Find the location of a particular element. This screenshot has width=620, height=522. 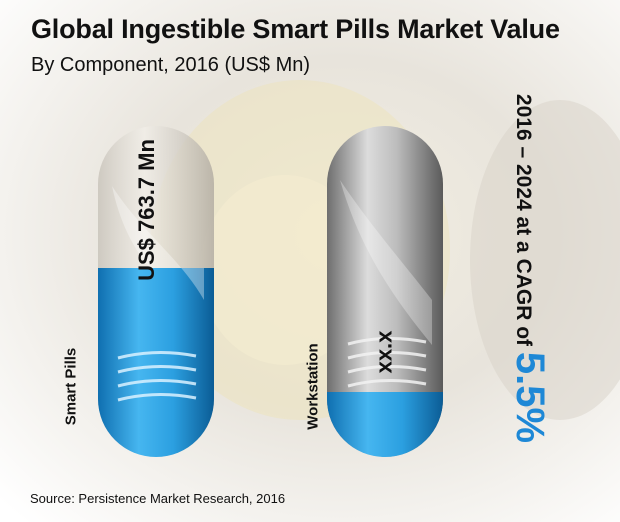

bar-smart-pills is located at coordinates (156, 291).